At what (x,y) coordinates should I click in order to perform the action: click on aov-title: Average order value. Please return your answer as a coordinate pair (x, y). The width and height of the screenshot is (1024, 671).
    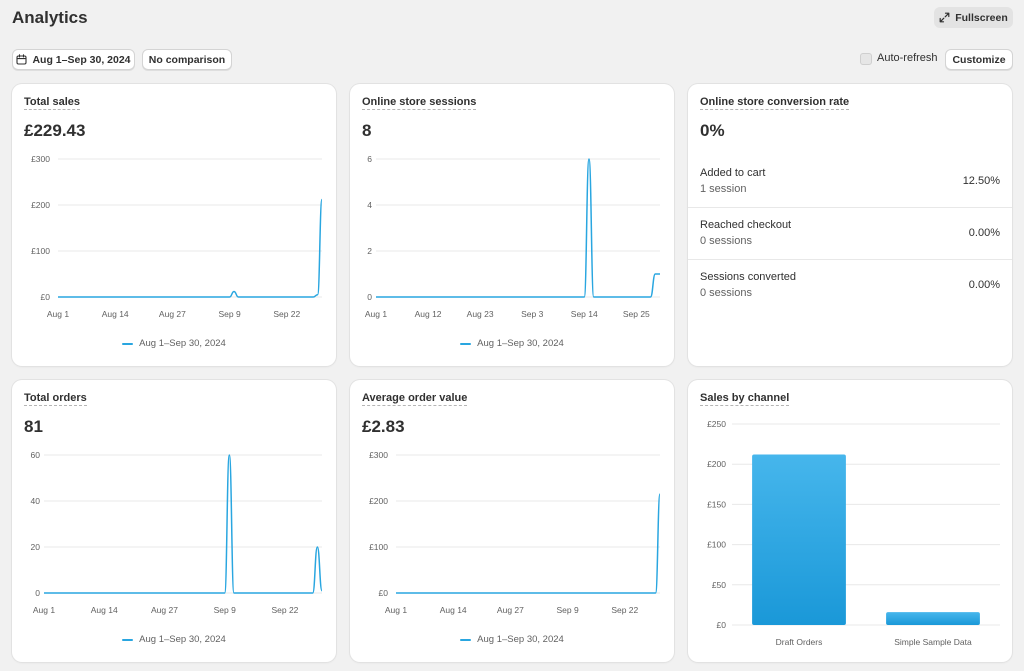
    Looking at the image, I should click on (415, 399).